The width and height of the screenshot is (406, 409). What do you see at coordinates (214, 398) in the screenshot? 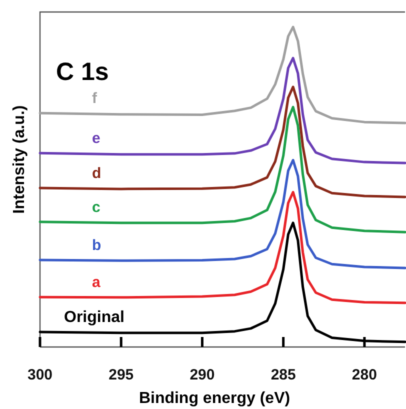
I see `x-axis-title: Binding energy (eV)` at bounding box center [214, 398].